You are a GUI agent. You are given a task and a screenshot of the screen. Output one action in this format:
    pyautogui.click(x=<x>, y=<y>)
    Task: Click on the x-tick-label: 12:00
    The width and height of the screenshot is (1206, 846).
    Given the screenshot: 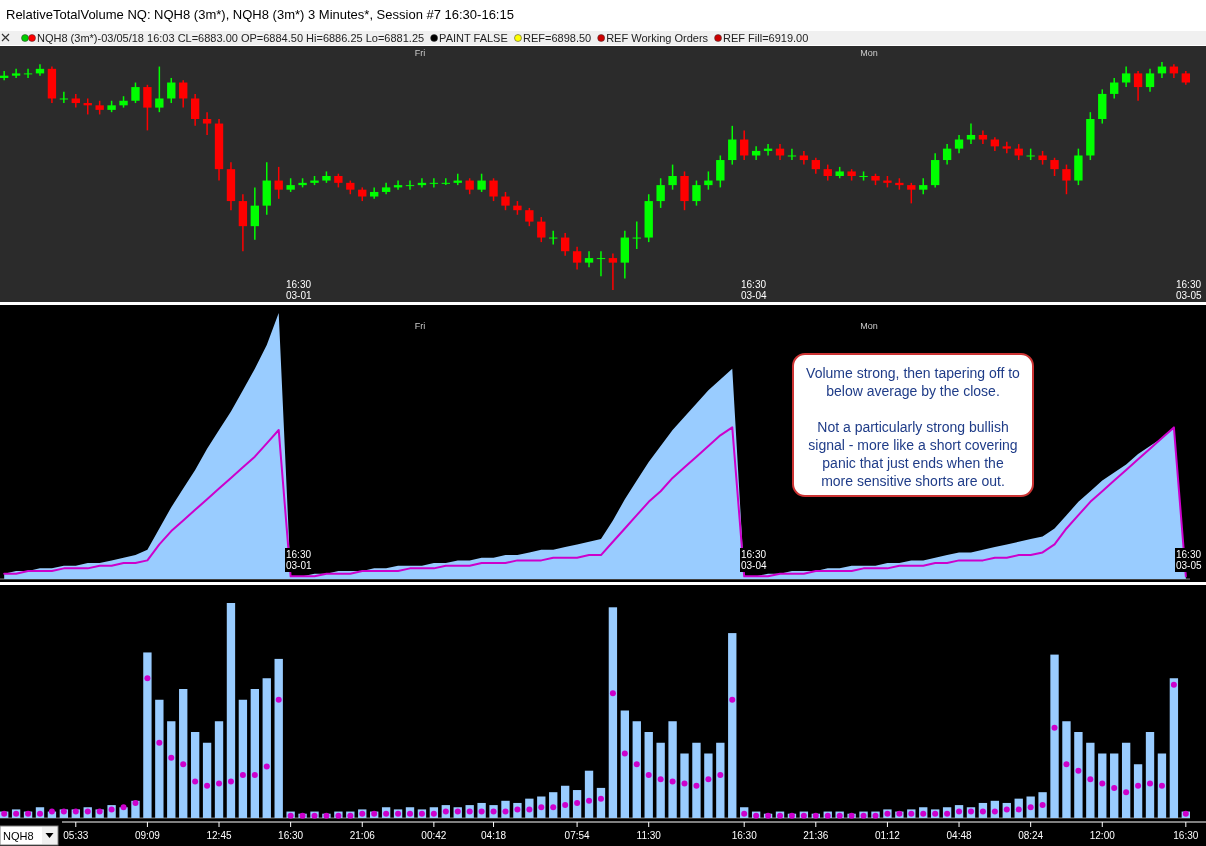 What is the action you would take?
    pyautogui.click(x=1102, y=835)
    